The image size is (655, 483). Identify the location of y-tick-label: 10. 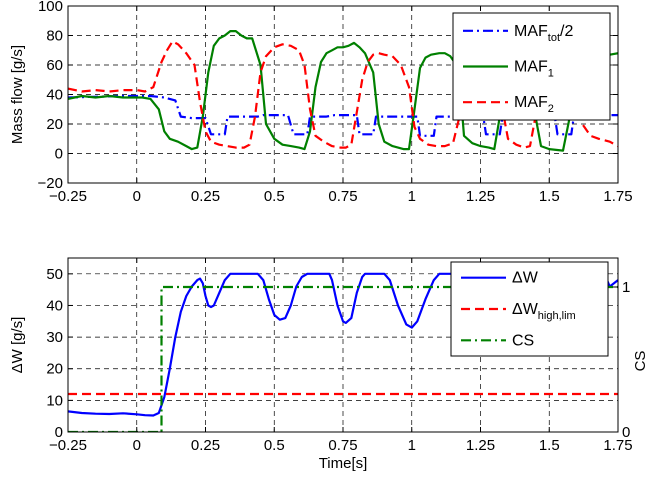
(54, 400).